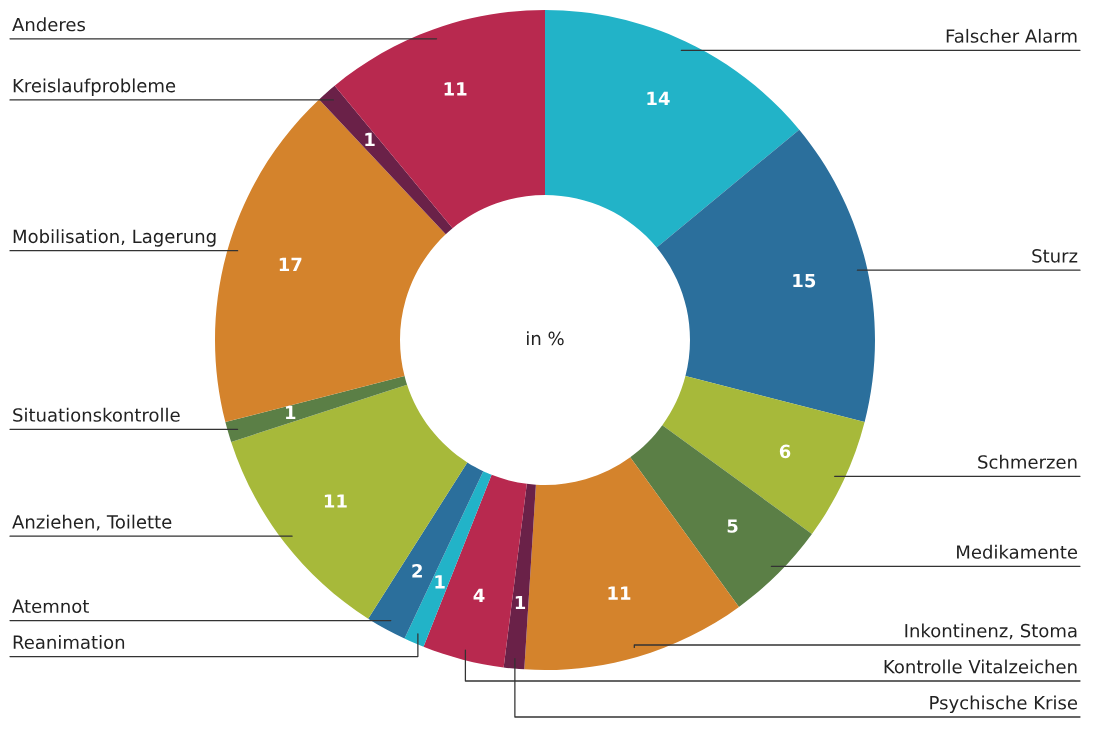 Image resolution: width=1096 pixels, height=729 pixels. Describe the element at coordinates (545, 338) in the screenshot. I see `text: in %` at that location.